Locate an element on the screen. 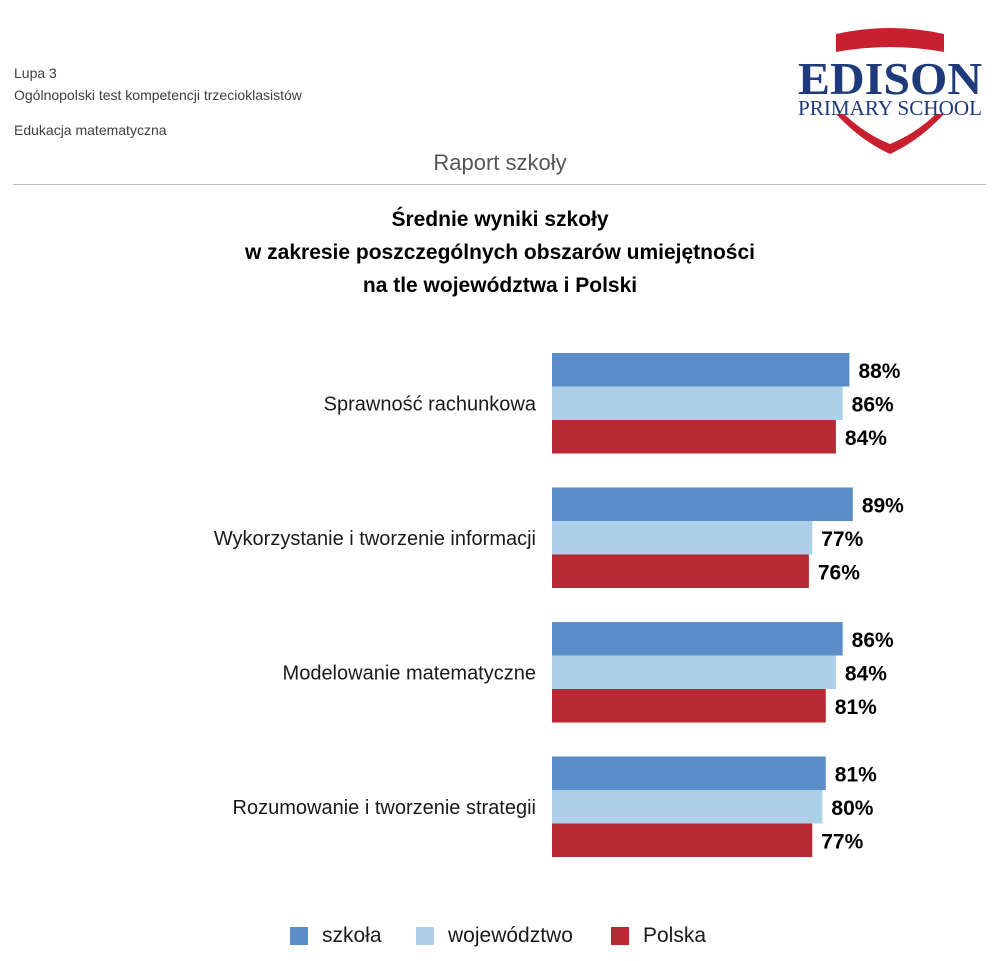  legend-label: Polska is located at coordinates (675, 935).